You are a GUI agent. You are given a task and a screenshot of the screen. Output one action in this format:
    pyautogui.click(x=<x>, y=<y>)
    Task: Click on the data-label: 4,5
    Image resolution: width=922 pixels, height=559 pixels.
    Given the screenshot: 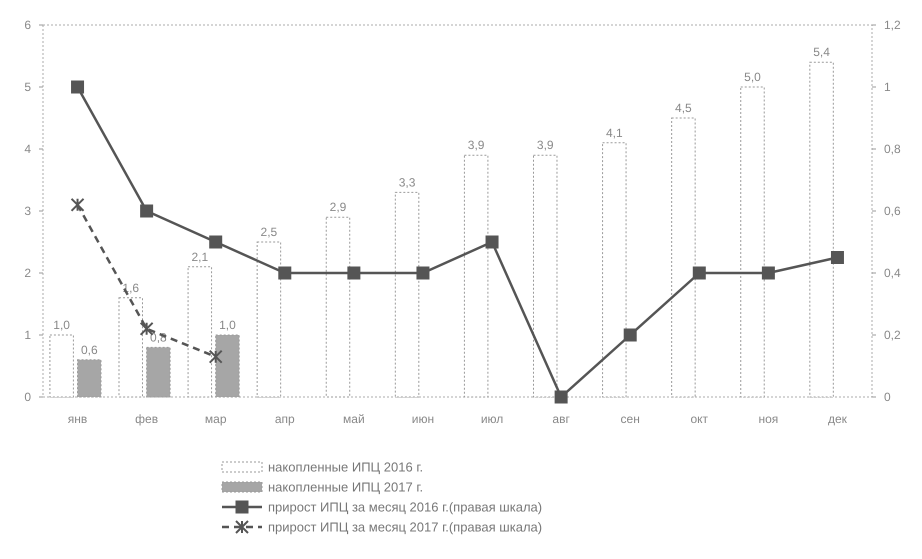 What is the action you would take?
    pyautogui.click(x=683, y=108)
    